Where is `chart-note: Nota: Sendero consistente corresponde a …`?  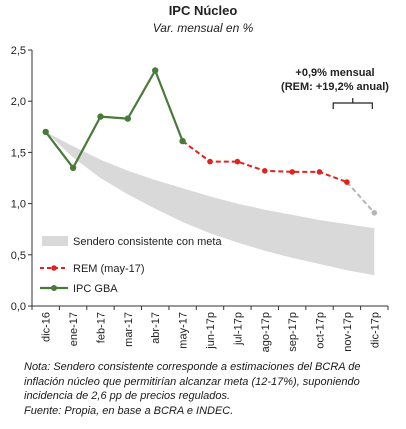 chart-note: Nota: Sendero consistente corresponde a … is located at coordinates (211, 389).